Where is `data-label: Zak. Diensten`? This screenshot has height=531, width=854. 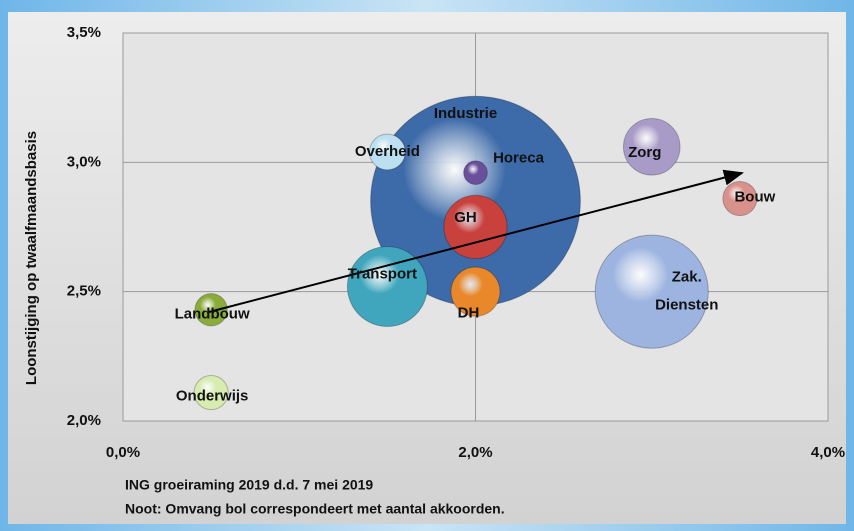 data-label: Zak. Diensten is located at coordinates (686, 291).